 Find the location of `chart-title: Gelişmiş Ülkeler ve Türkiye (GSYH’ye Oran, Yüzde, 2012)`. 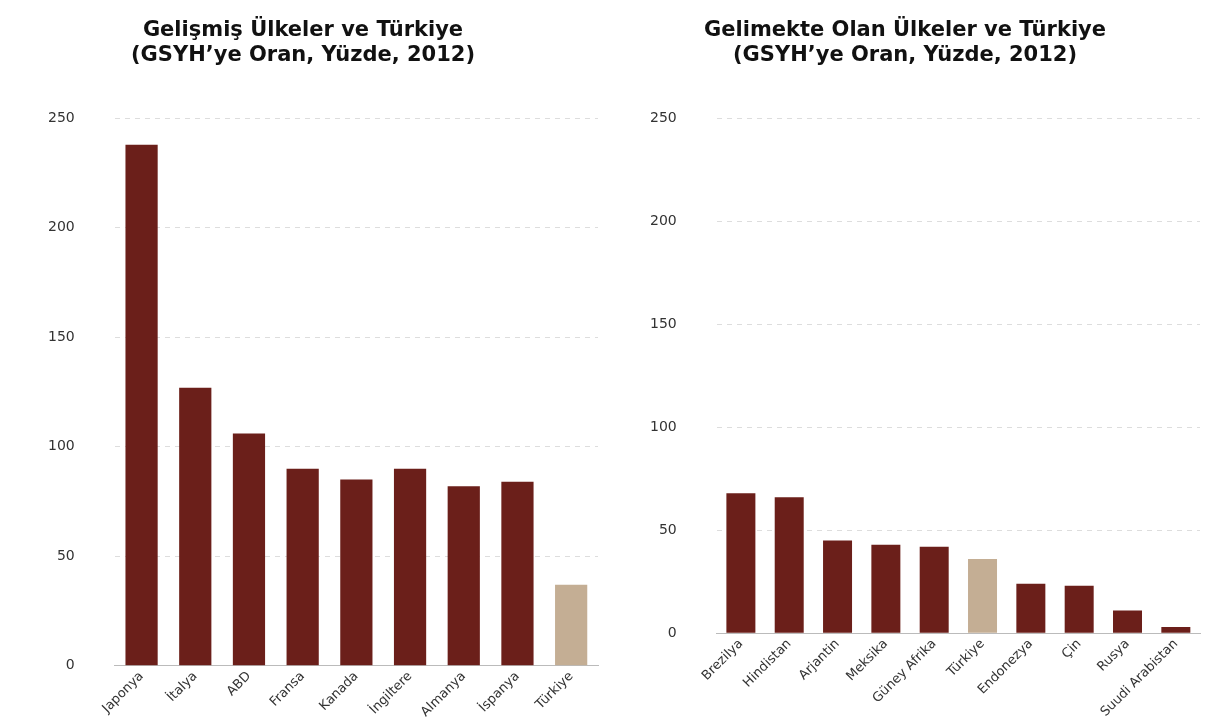

chart-title: Gelişmiş Ülkeler ve Türkiye (GSYH’ye Oran, Yüzde, 2012) is located at coordinates (303, 41).